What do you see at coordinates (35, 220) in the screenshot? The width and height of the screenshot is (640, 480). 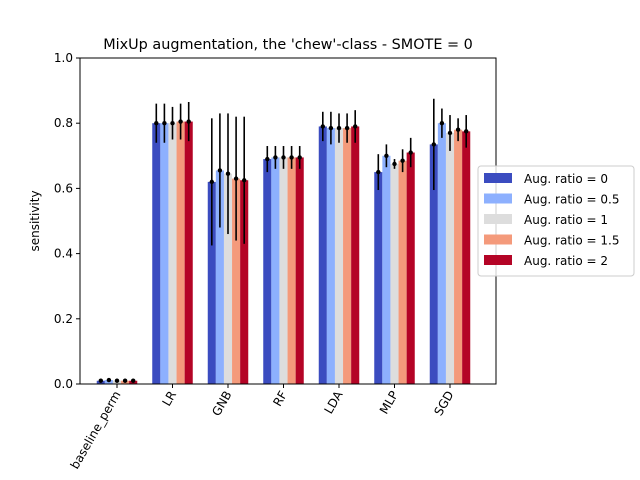 I see `y-axis-label: sensitivity` at bounding box center [35, 220].